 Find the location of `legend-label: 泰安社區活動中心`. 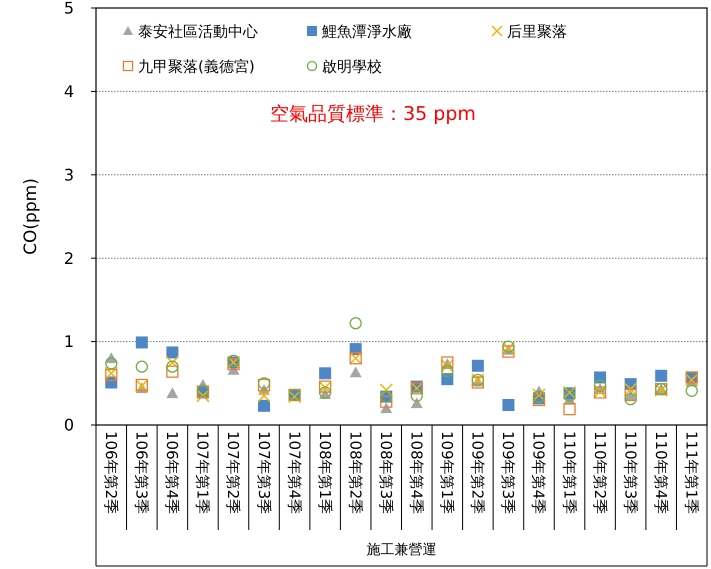

legend-label: 泰安社區活動中心 is located at coordinates (198, 31).